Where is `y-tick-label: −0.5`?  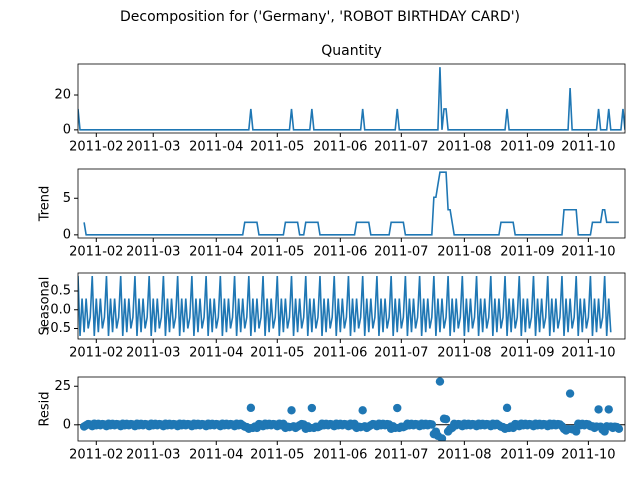 y-tick-label: −0.5 is located at coordinates (55, 328).